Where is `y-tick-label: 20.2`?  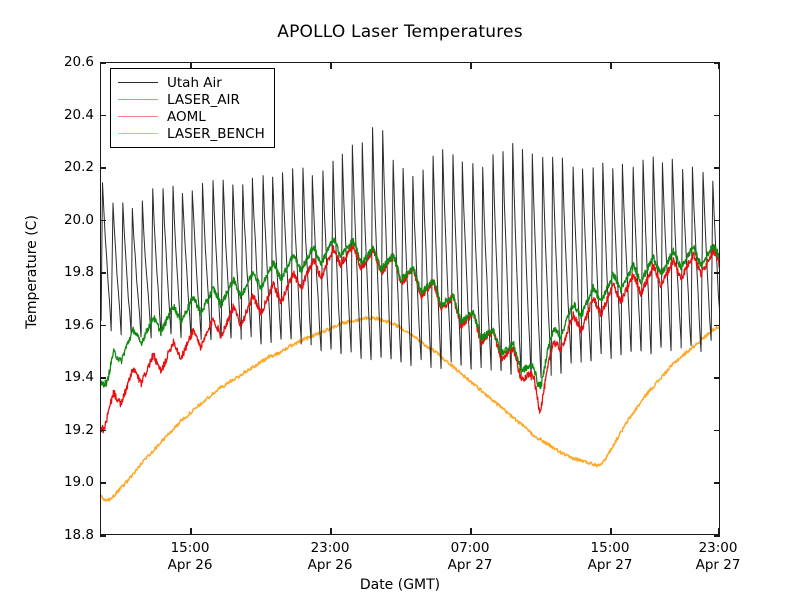 y-tick-label: 20.2 is located at coordinates (78, 167).